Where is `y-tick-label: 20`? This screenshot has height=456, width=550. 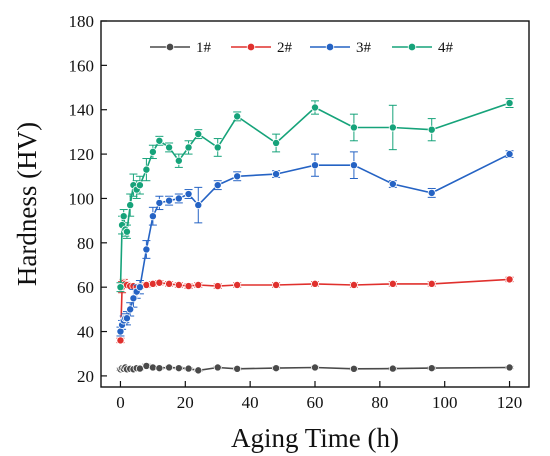
y-tick-label: 20 is located at coordinates (85, 376).